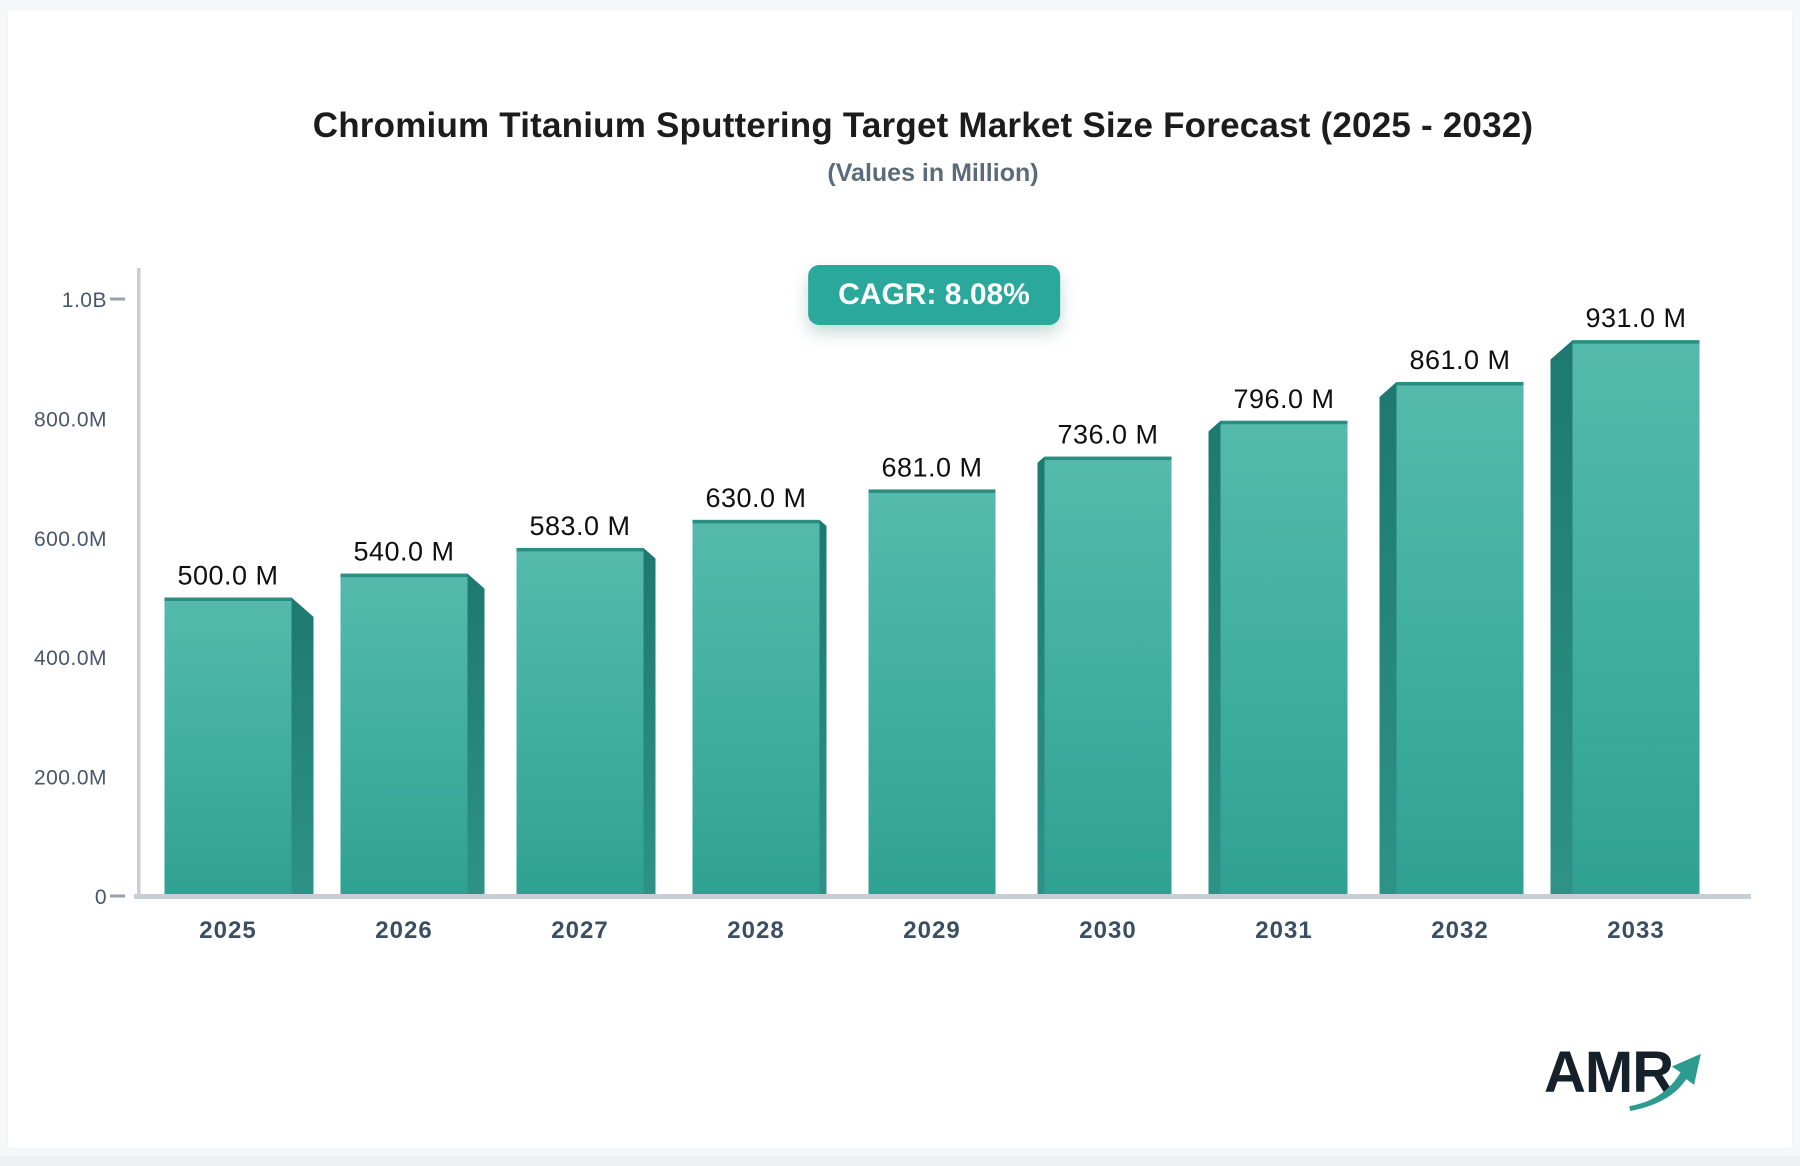 This screenshot has width=1800, height=1166. Describe the element at coordinates (1635, 318) in the screenshot. I see `bar-value-label: 931.0 M` at that location.